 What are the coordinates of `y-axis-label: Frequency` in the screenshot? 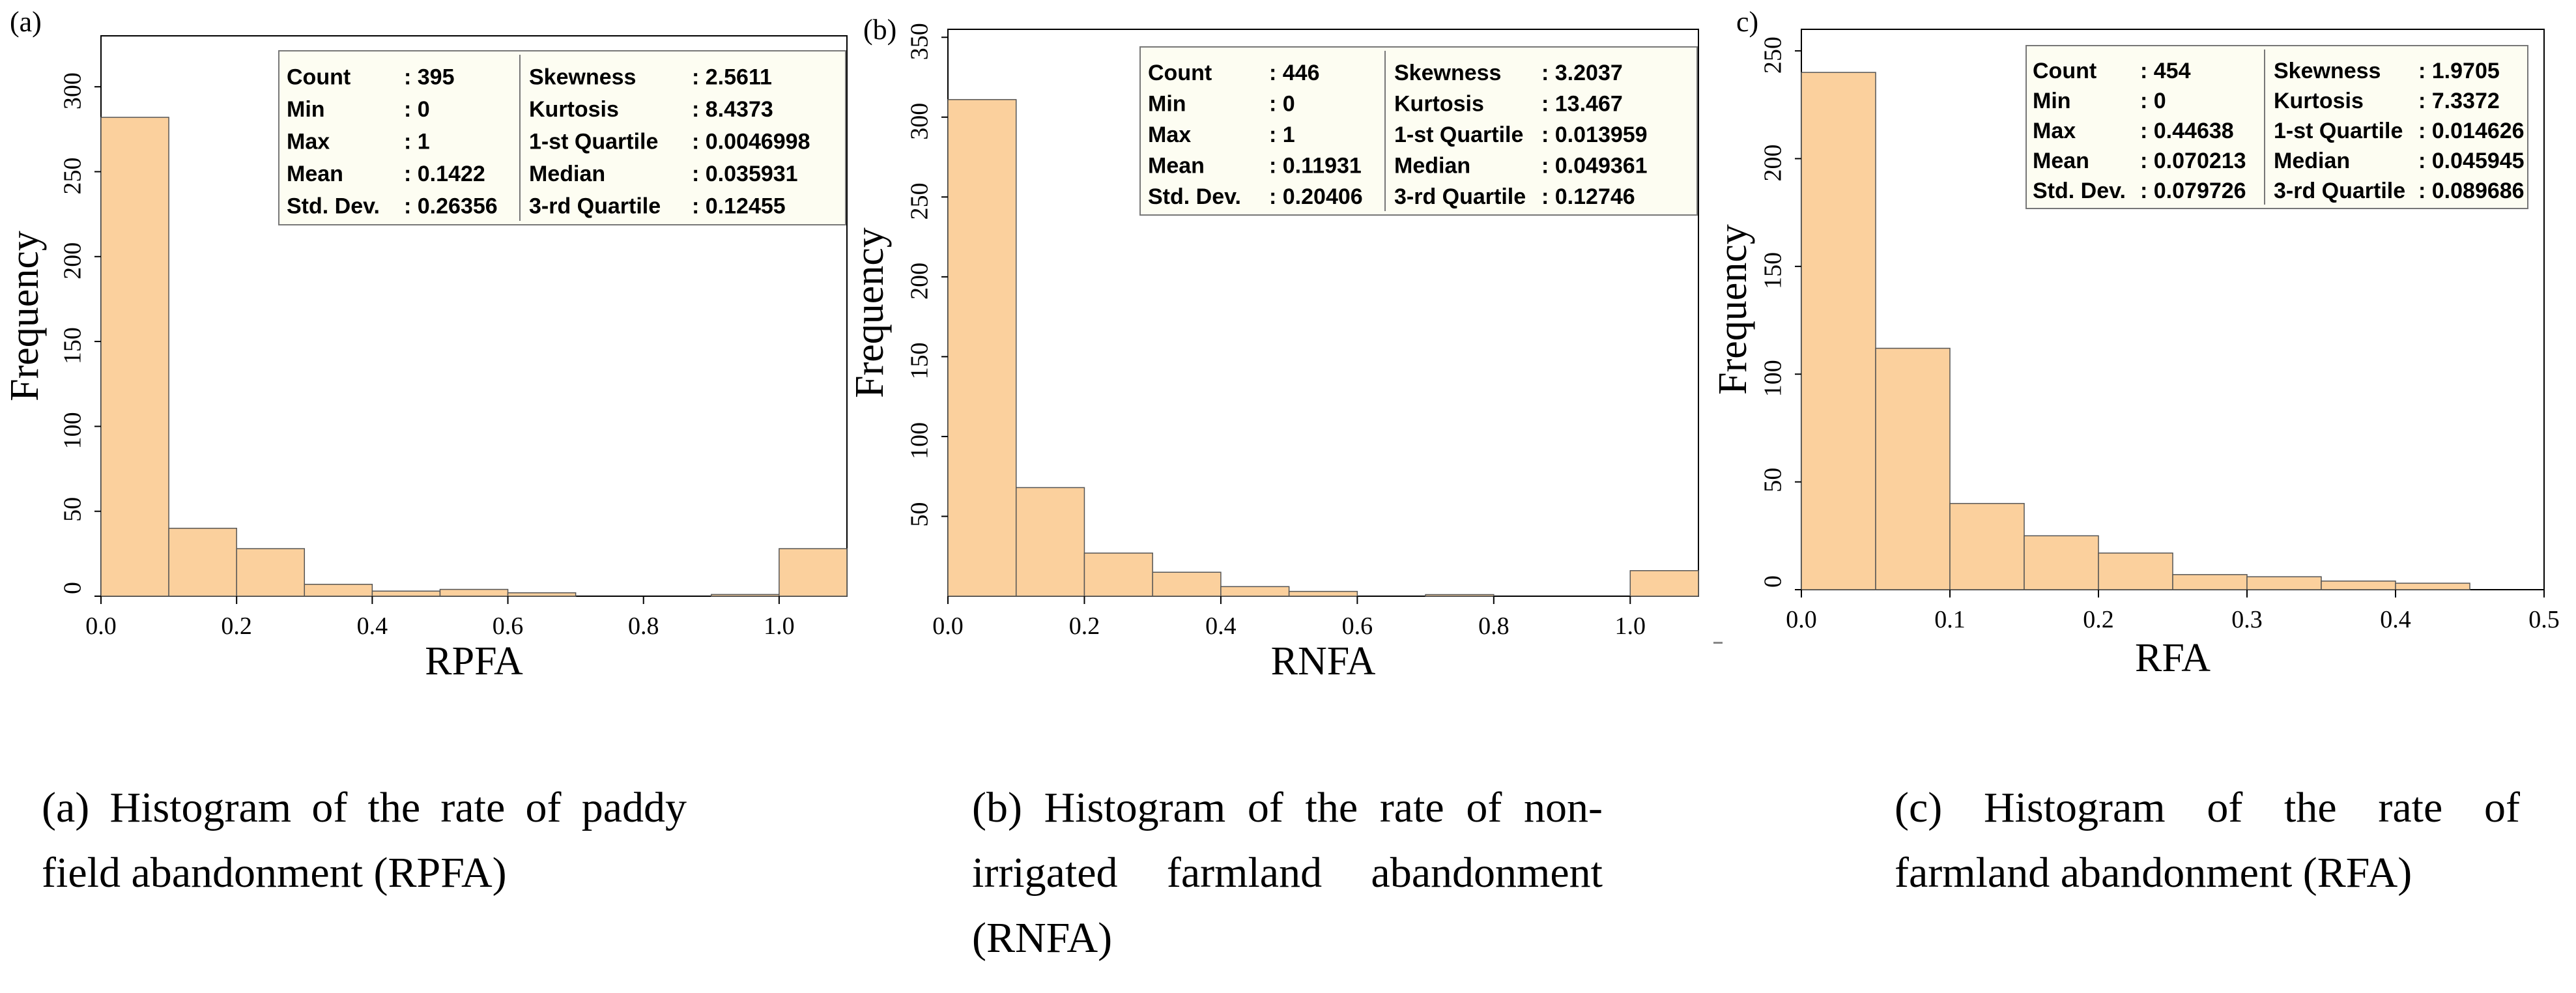 It's located at (25, 316).